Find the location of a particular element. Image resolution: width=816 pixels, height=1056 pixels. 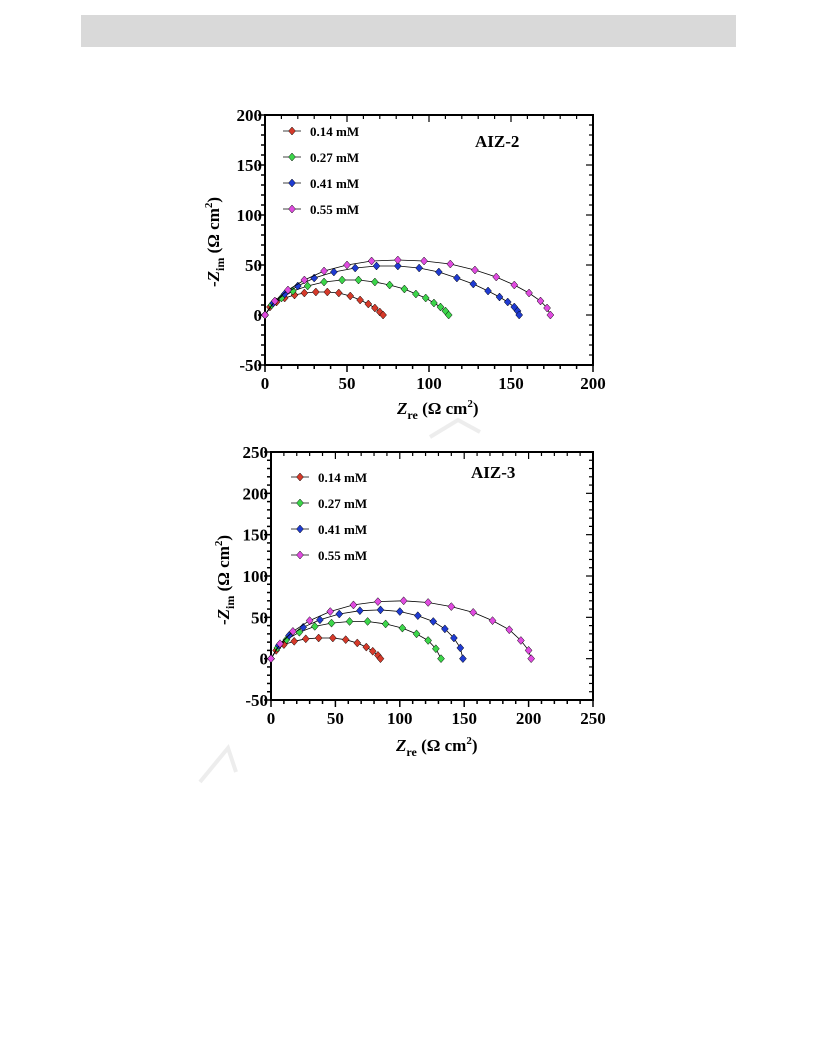

legend-label: 0.14 mM is located at coordinates (334, 131).